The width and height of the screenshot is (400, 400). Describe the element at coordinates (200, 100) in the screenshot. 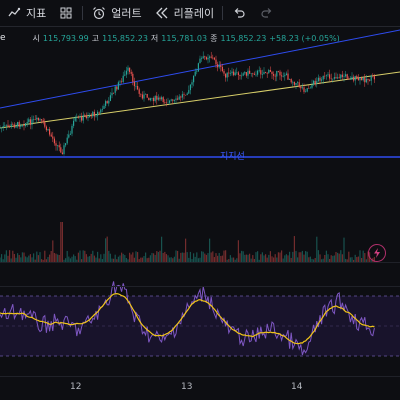

I see `yellow-trend-line` at that location.